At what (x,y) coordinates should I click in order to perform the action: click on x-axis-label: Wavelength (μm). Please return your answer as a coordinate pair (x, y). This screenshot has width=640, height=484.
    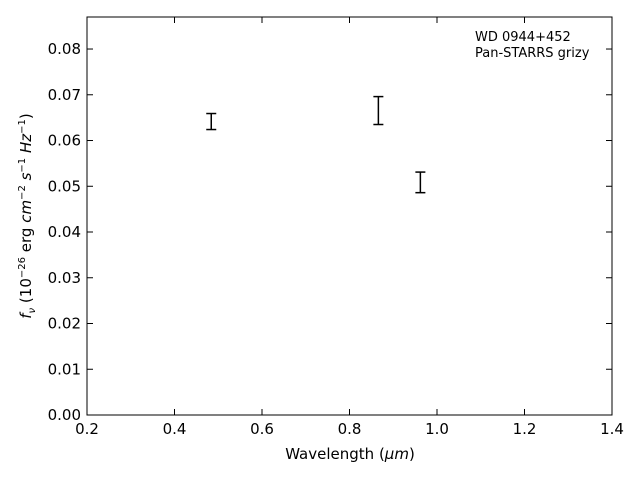
    Looking at the image, I should click on (350, 454).